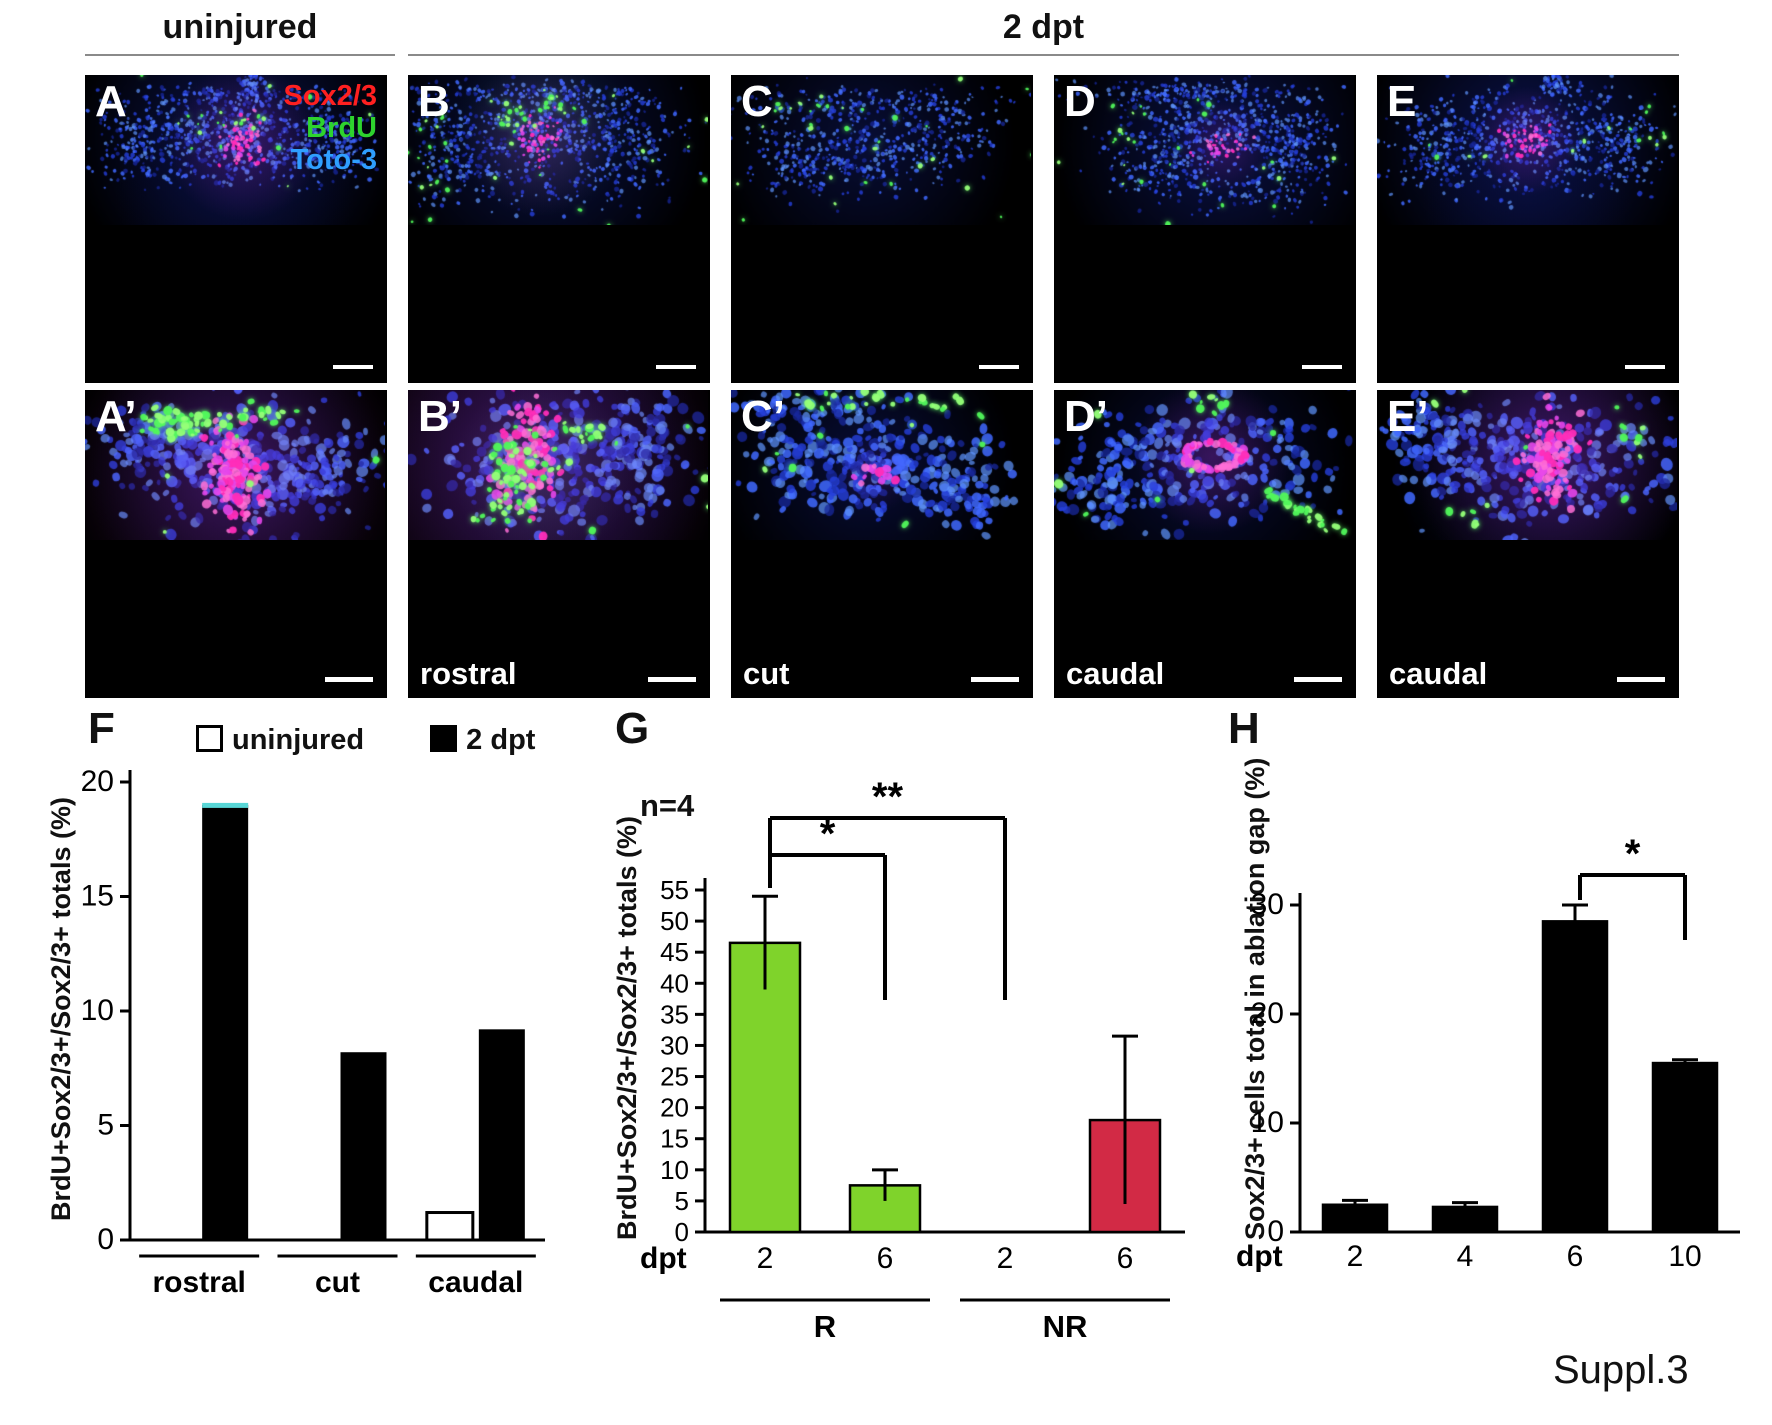 The width and height of the screenshot is (1772, 1425). Describe the element at coordinates (1204, 150) in the screenshot. I see `micrograph-image-D` at that location.